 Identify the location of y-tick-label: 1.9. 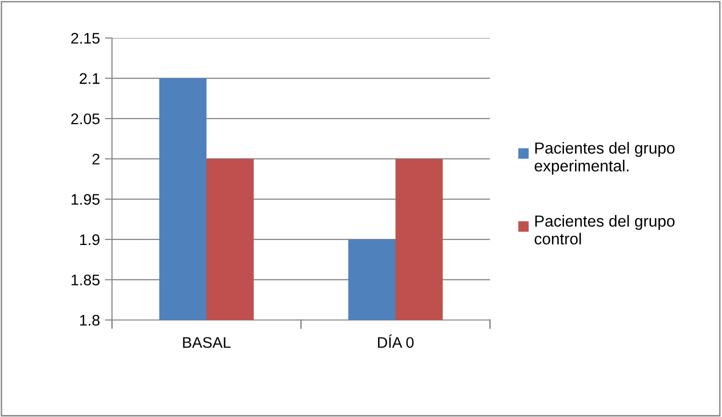
(90, 240).